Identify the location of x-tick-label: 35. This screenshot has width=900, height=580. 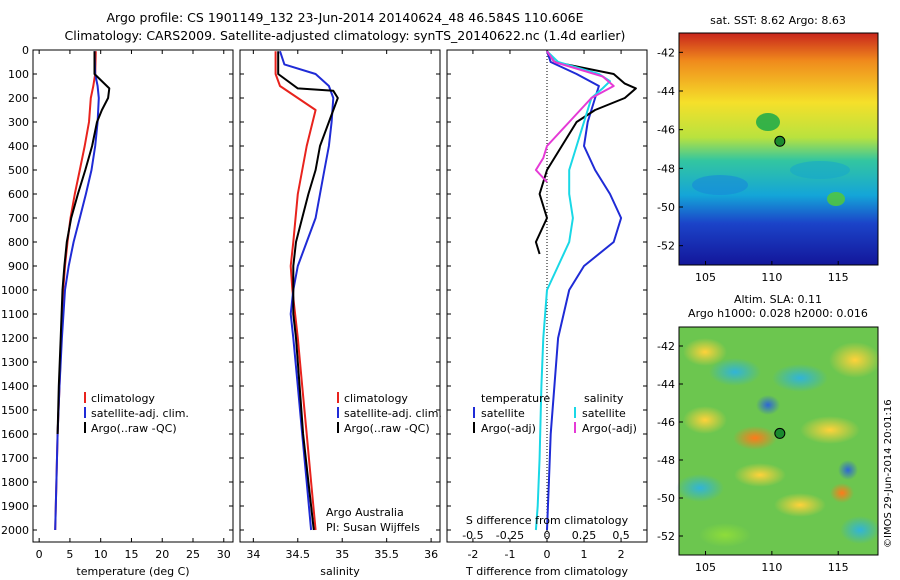
(342, 554).